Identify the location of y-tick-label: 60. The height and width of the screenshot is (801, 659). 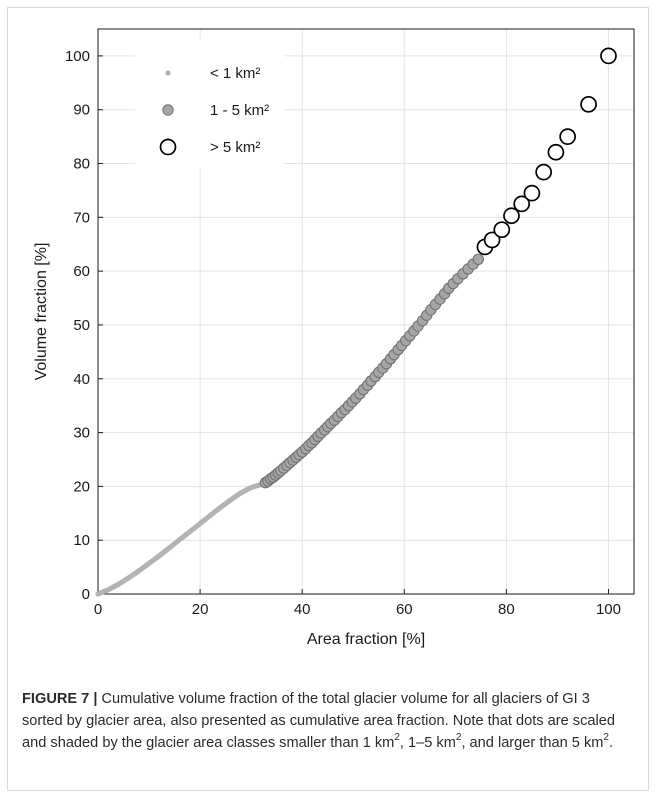
(81, 271).